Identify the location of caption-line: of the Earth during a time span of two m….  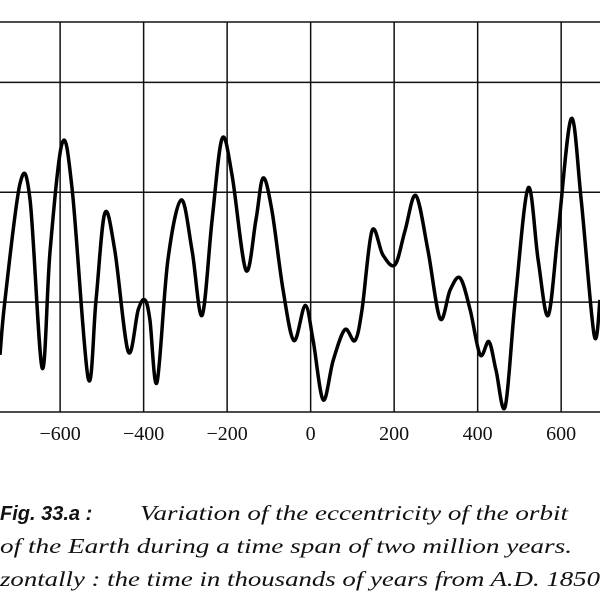
(286, 546).